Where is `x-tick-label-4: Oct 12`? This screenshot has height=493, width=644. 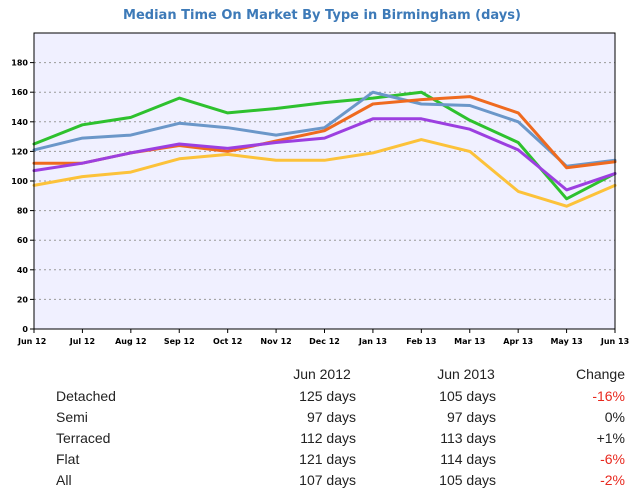
x-tick-label-4: Oct 12 is located at coordinates (227, 341).